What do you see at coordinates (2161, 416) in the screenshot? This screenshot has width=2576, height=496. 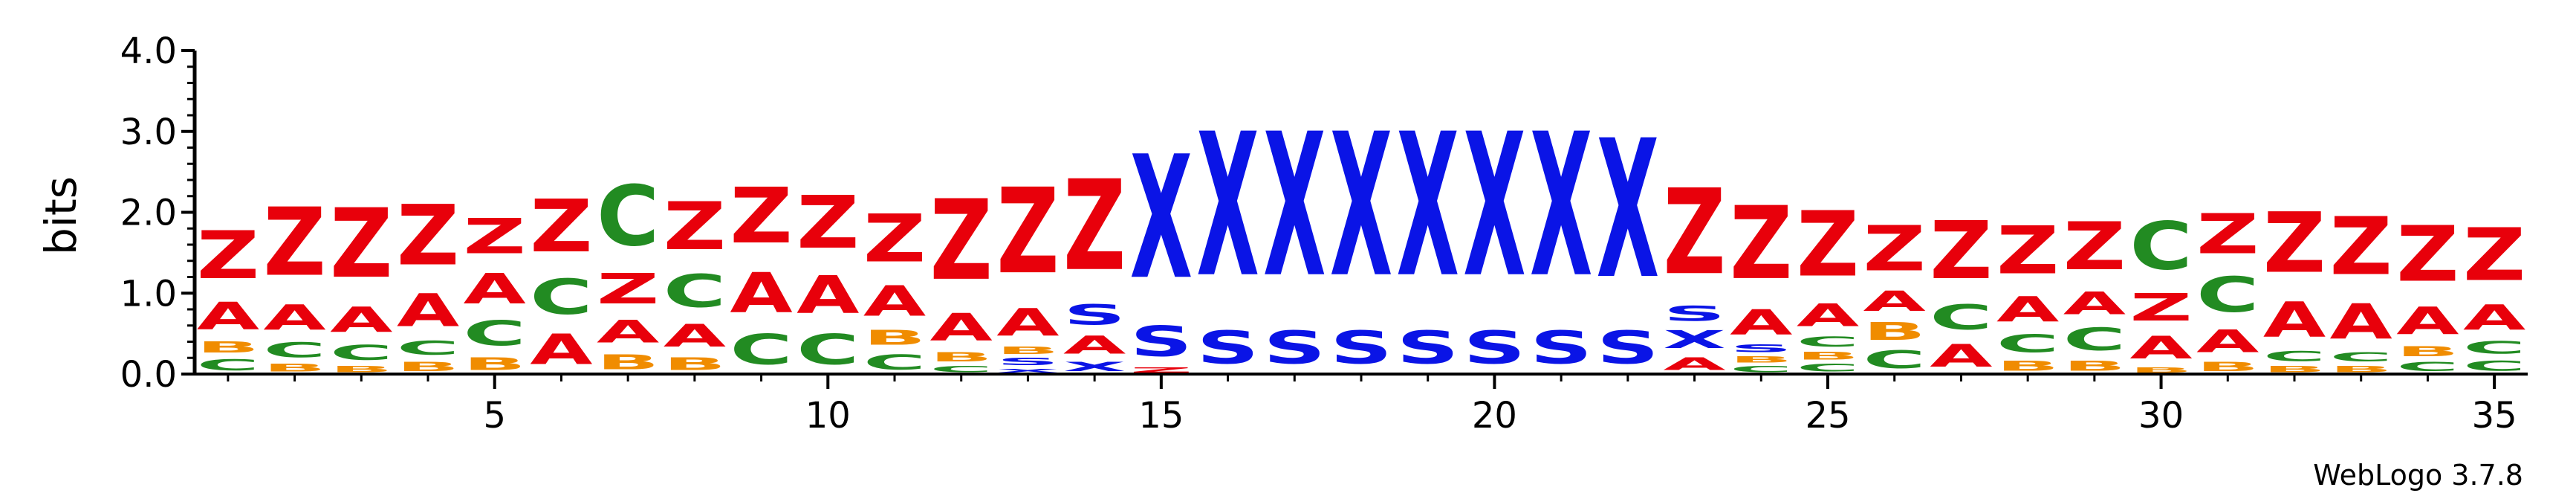 I see `x-tick-label: 30` at bounding box center [2161, 416].